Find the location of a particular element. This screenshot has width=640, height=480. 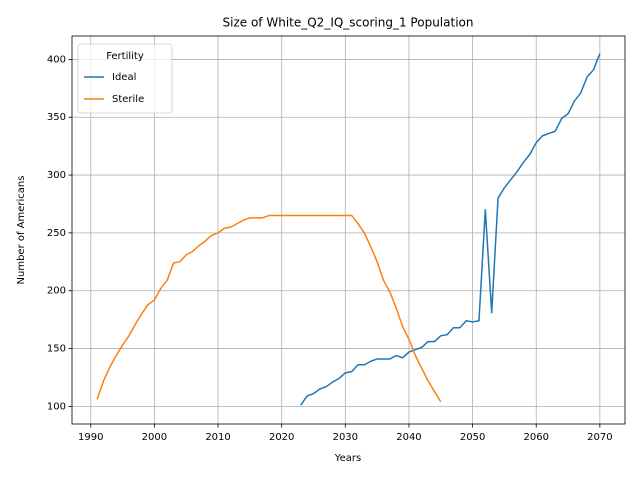

legend-title: Fertility is located at coordinates (125, 56).